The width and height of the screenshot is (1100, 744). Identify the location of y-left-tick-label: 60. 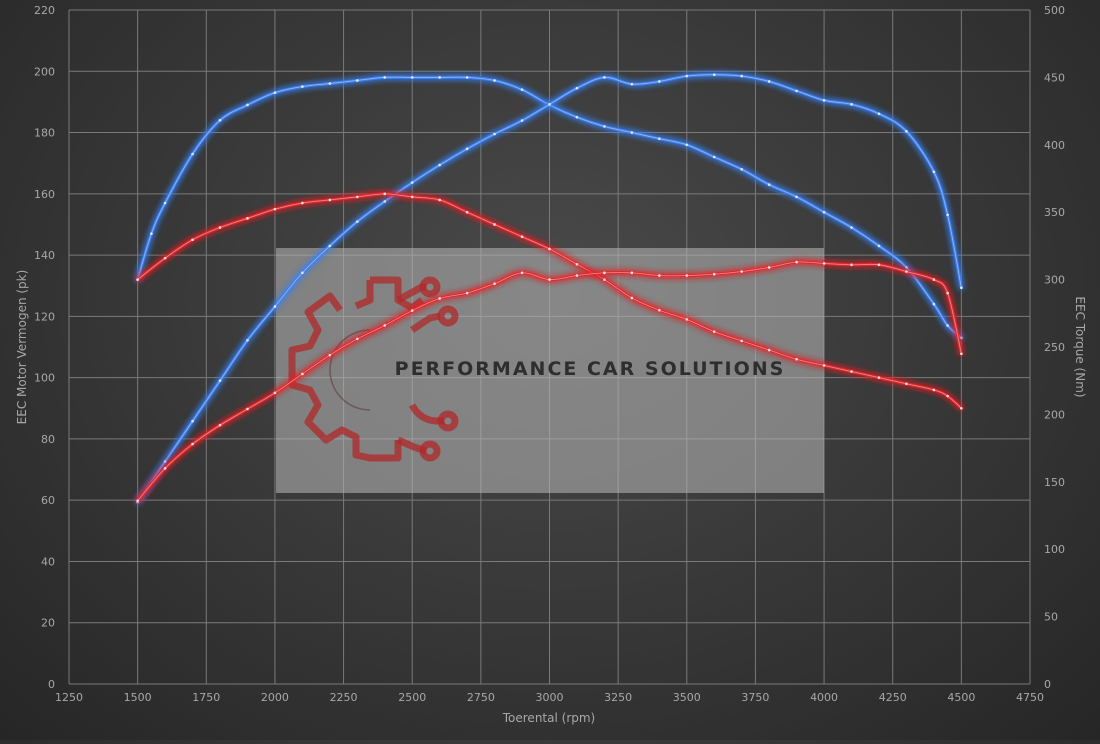
(48, 500).